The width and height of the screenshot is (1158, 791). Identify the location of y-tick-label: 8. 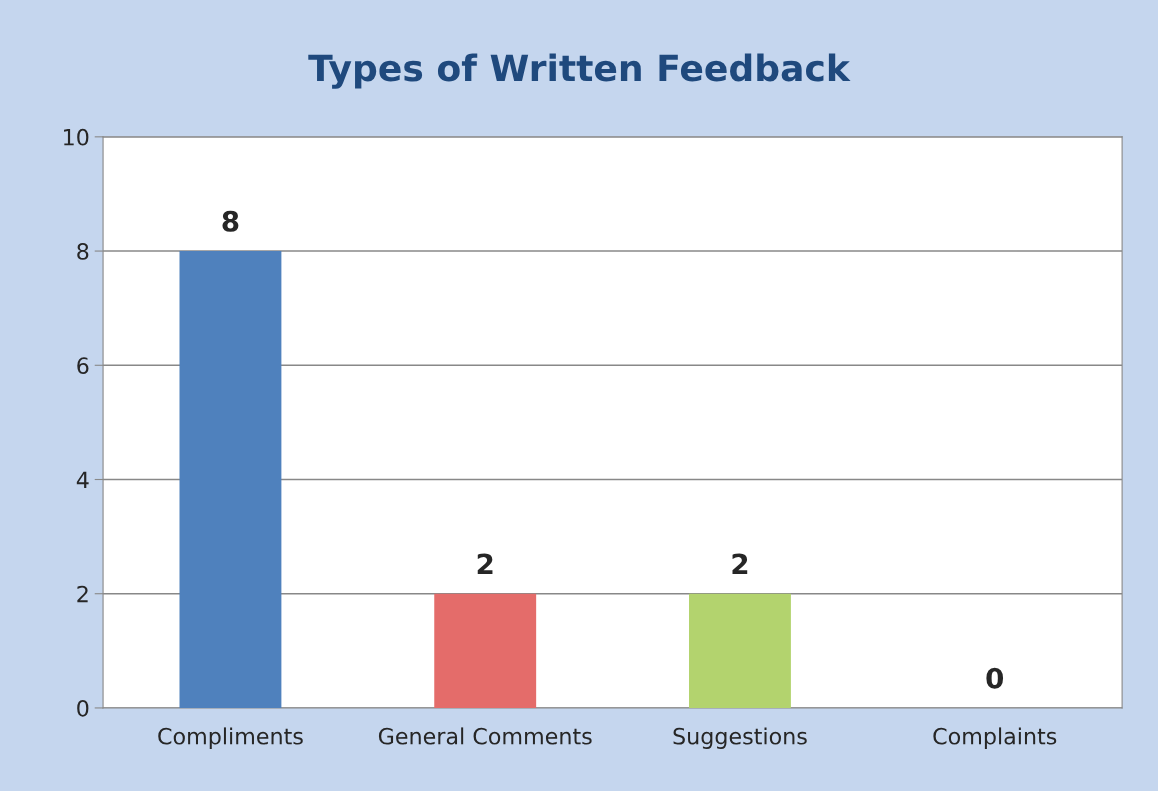
(83, 251).